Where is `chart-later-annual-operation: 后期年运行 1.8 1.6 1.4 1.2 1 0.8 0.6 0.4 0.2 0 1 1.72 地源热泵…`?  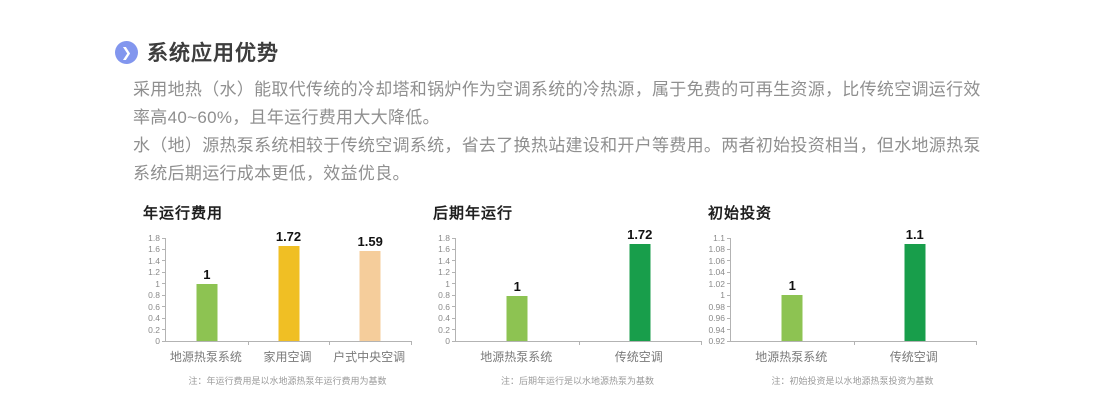 chart-later-annual-operation: 后期年运行 1.8 1.6 1.4 1.2 1 0.8 0.6 0.4 0.2 0 1 1.72 地源热泵… is located at coordinates (565, 293).